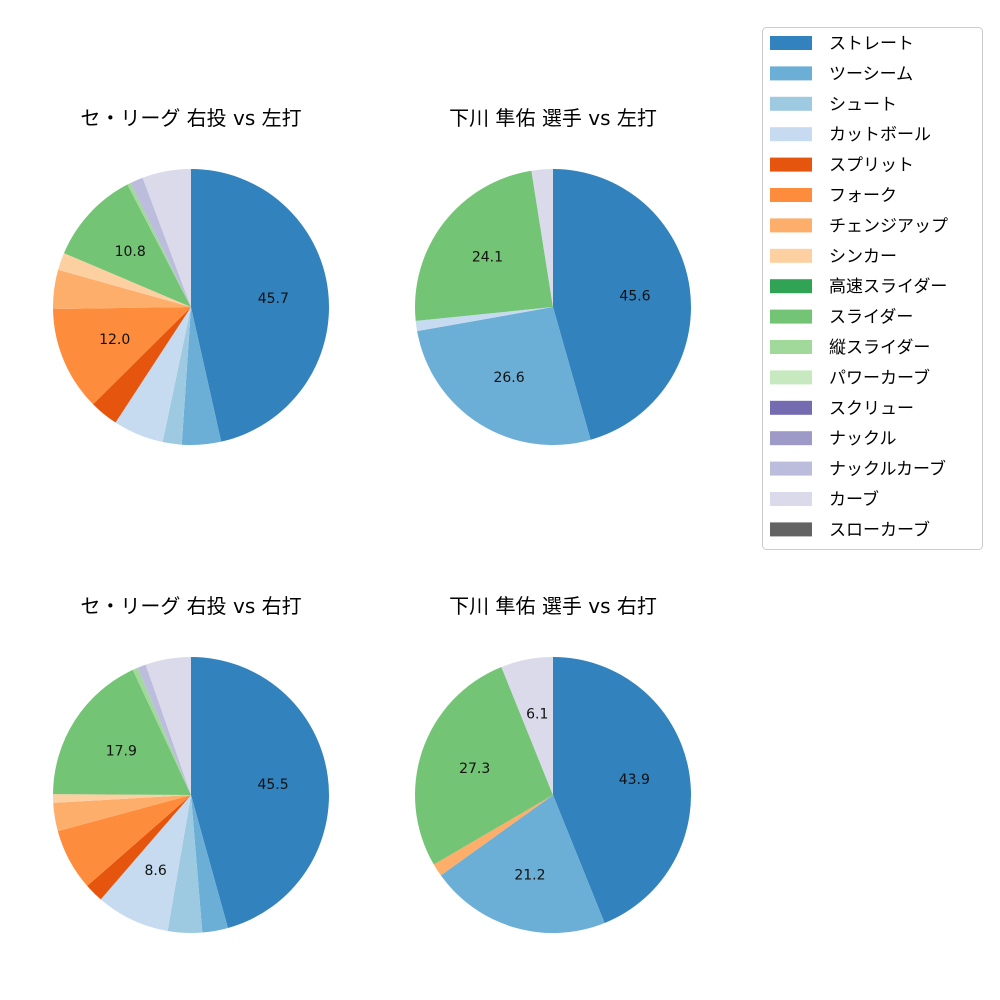 Image resolution: width=1000 pixels, height=1000 pixels. What do you see at coordinates (863, 105) in the screenshot?
I see `legend-entry: シュート` at bounding box center [863, 105].